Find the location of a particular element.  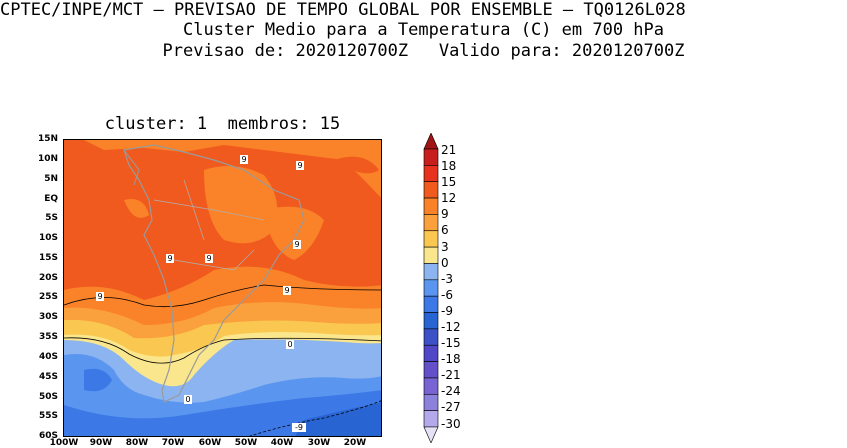

field-minus9-patch is located at coordinates (98, 380).